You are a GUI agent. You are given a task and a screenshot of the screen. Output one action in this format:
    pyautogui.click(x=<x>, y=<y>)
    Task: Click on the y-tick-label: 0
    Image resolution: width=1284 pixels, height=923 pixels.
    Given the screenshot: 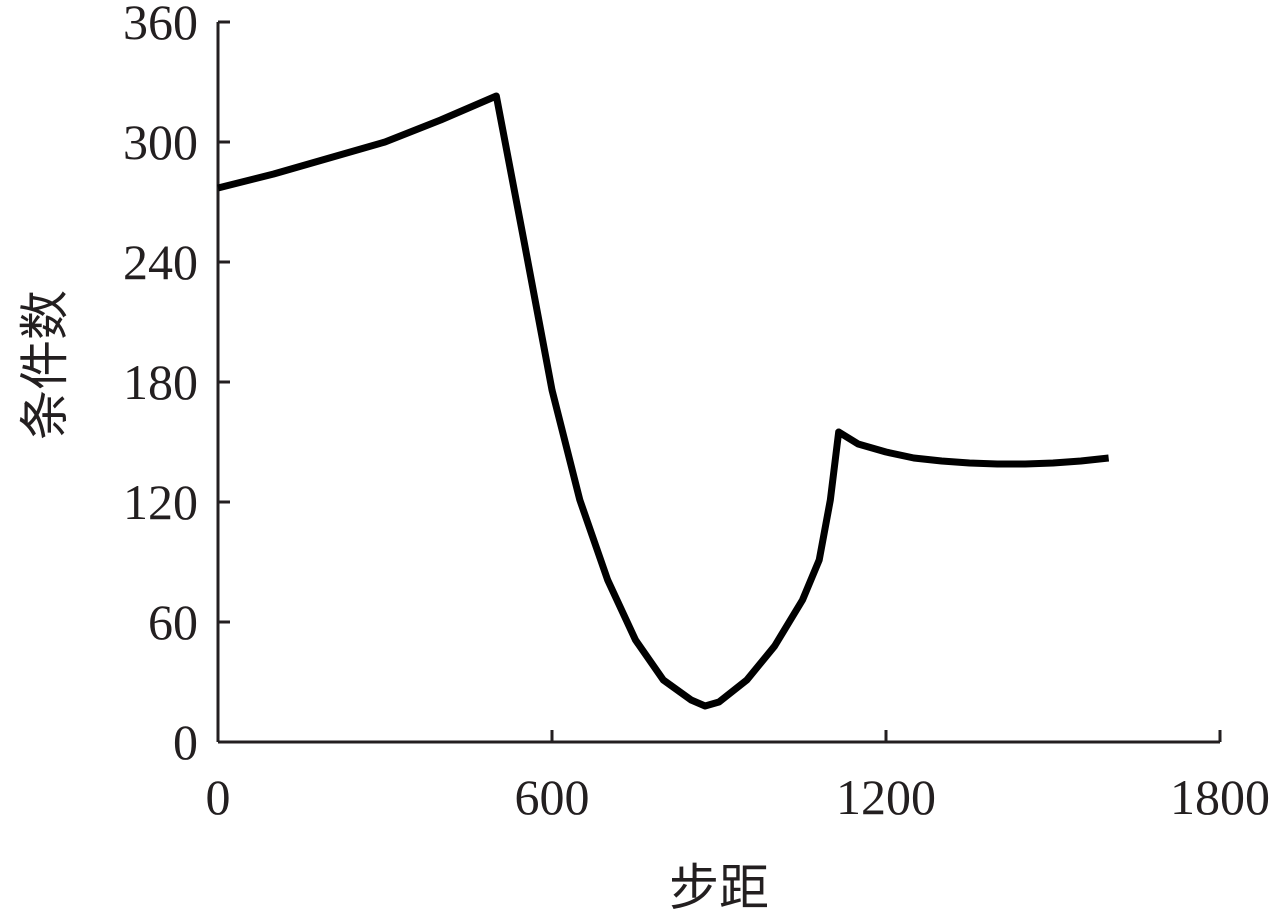 What is the action you would take?
    pyautogui.click(x=185, y=742)
    